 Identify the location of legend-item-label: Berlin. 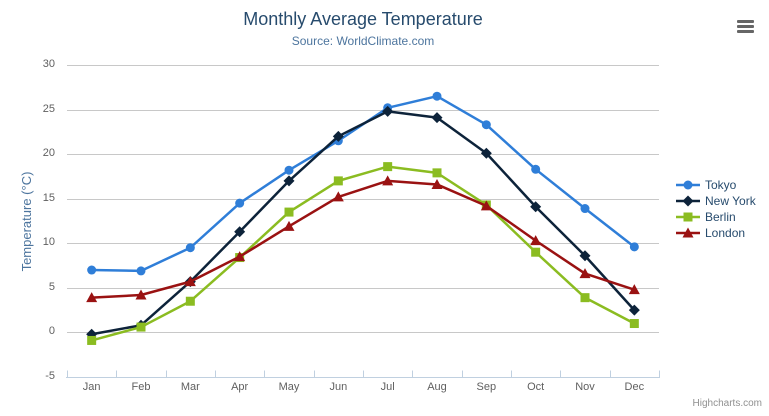
(720, 217).